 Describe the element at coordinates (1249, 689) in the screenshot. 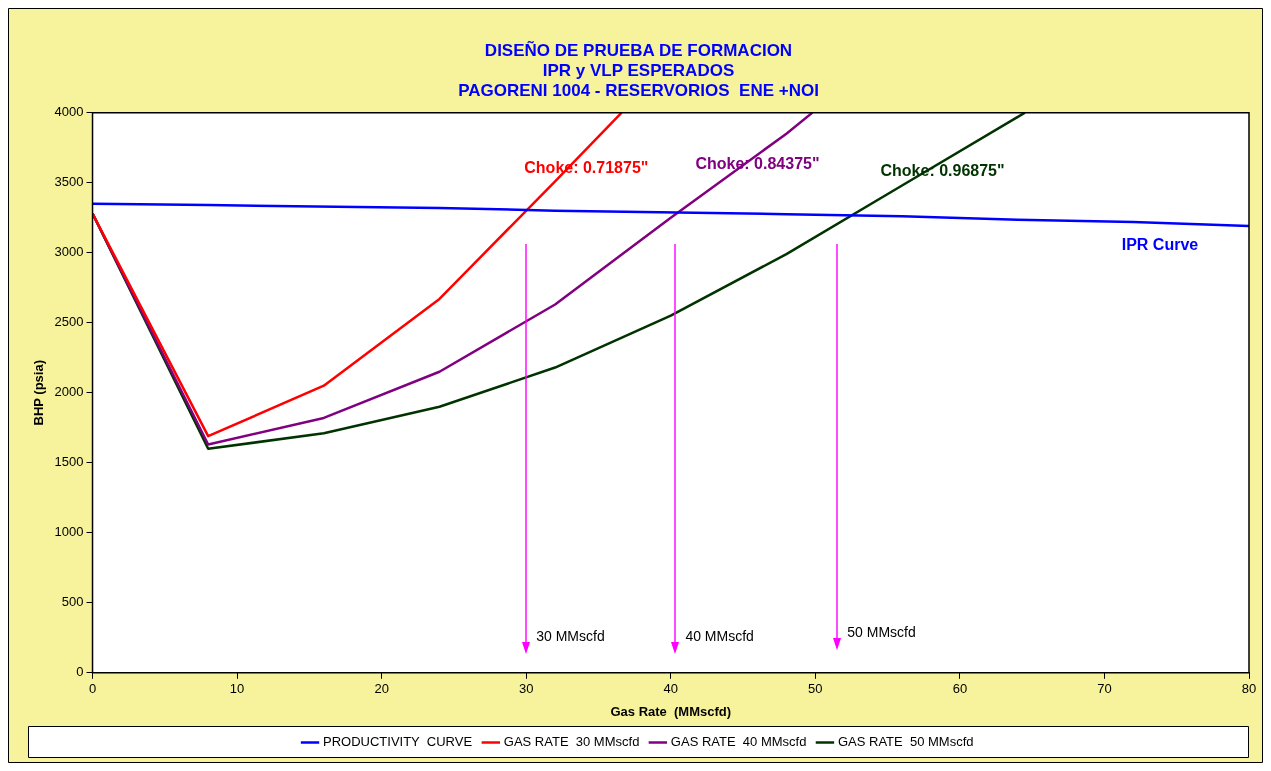

I see `x-tick-label: 80` at that location.